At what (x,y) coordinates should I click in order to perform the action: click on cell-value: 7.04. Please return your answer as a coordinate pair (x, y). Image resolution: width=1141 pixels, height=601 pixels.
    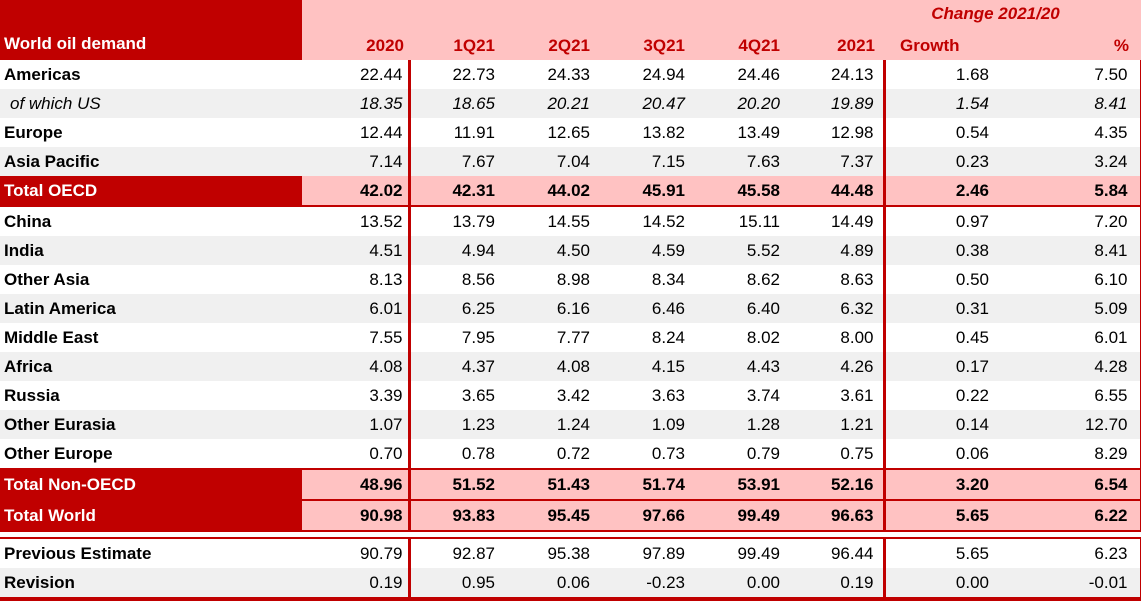
    Looking at the image, I should click on (551, 161).